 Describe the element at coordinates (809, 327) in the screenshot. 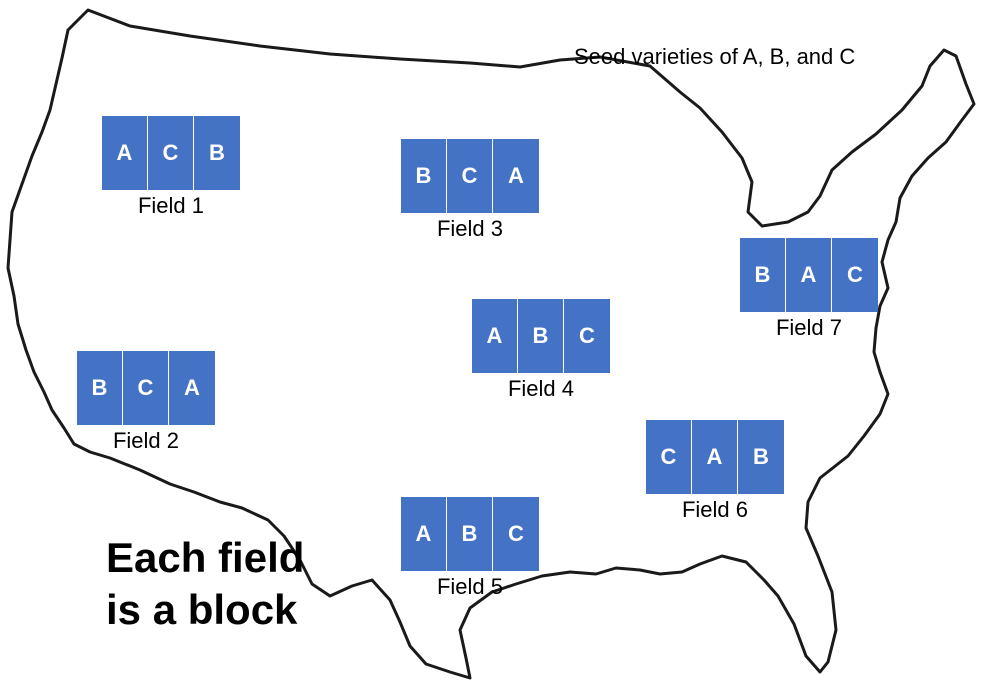

I see `field-7-label: Field 7` at that location.